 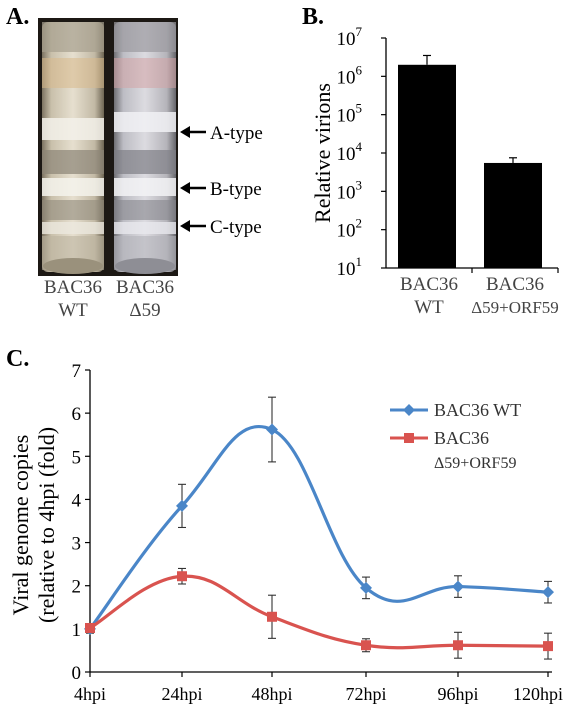 What do you see at coordinates (18, 17) in the screenshot?
I see `panel-a-label: A.` at bounding box center [18, 17].